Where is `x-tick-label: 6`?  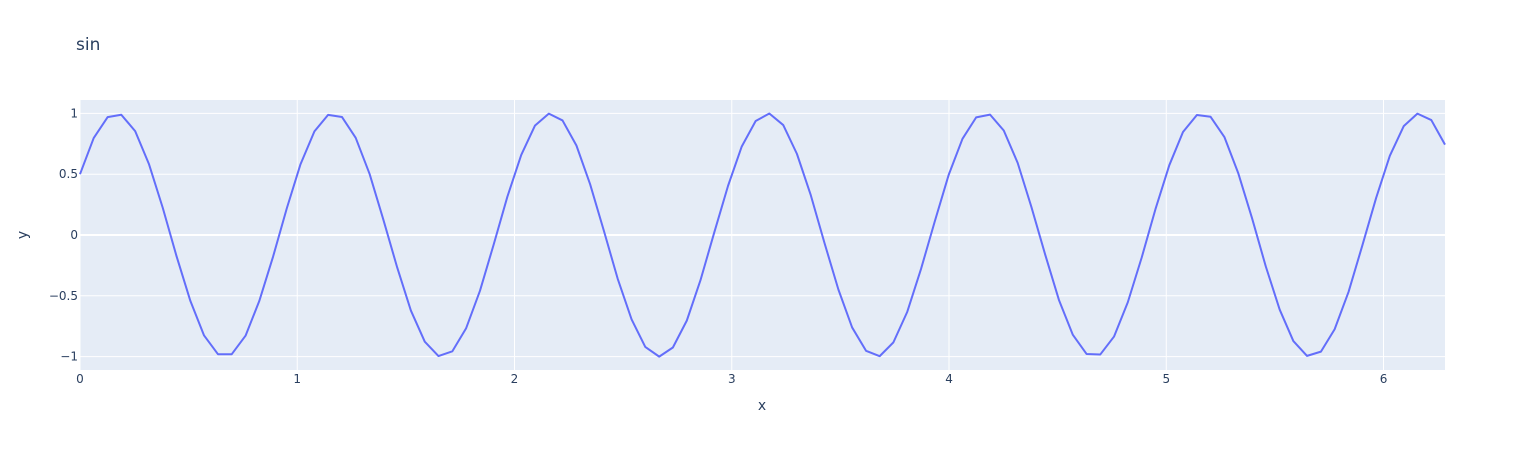 x-tick-label: 6 is located at coordinates (1384, 379).